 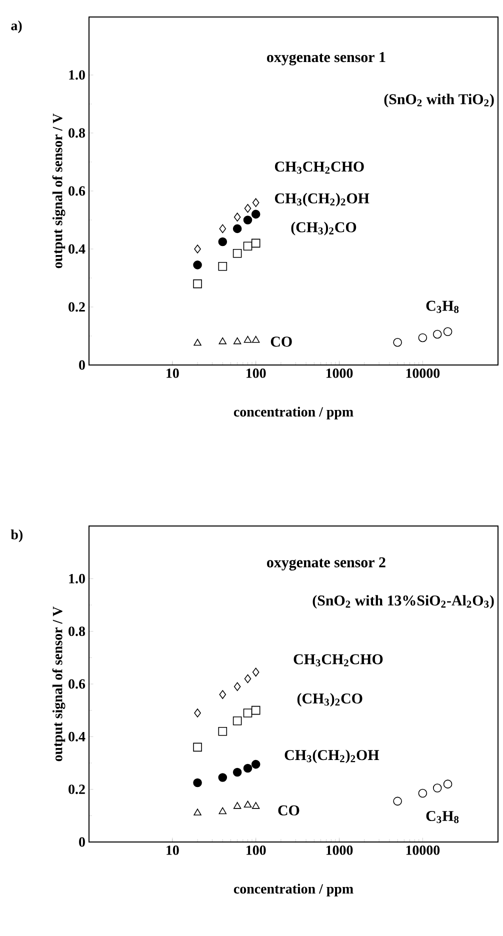 What do you see at coordinates (326, 59) in the screenshot?
I see `text: oxygenate sensor 1` at bounding box center [326, 59].